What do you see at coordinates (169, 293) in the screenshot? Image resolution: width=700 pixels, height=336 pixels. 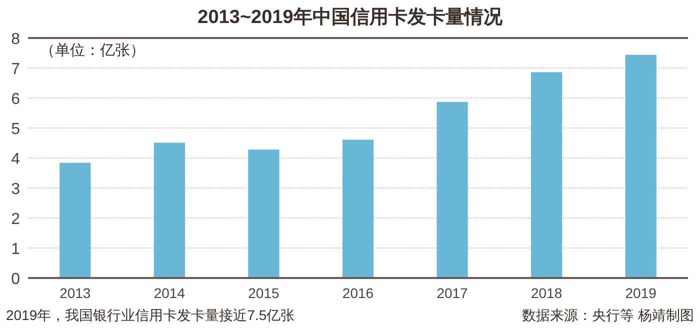 I see `xtick: 2014` at bounding box center [169, 293].